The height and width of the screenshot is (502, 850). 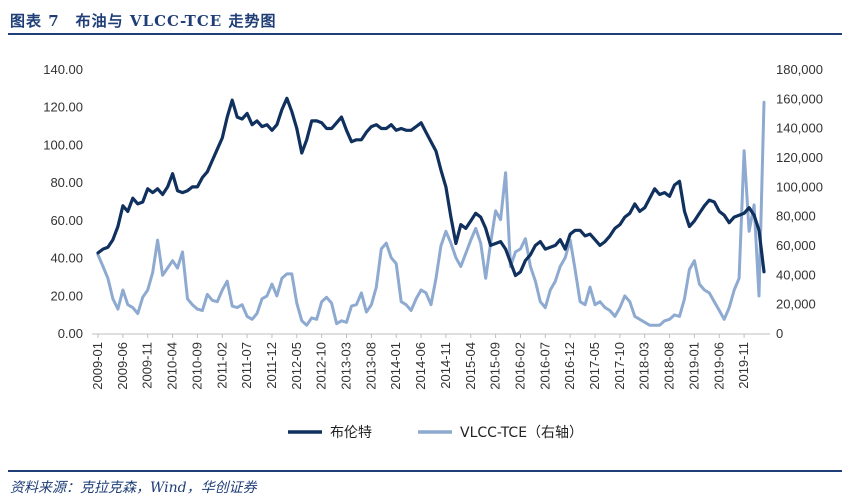 What do you see at coordinates (799, 98) in the screenshot?
I see `y-right-tick-label: 160,000` at bounding box center [799, 98].